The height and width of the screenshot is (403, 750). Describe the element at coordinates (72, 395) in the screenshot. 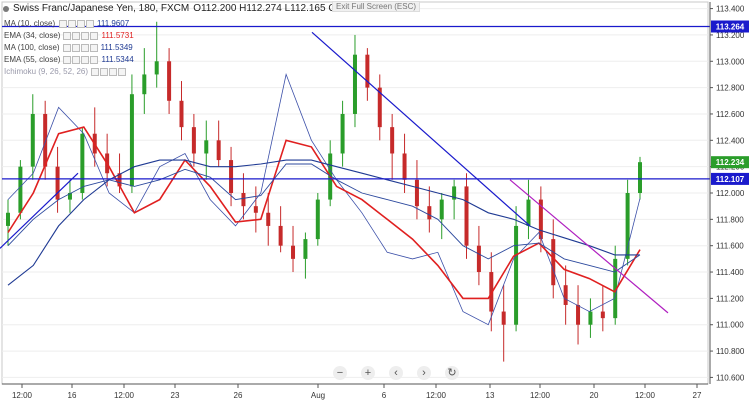

I see `x-tick-label: 16` at that location.